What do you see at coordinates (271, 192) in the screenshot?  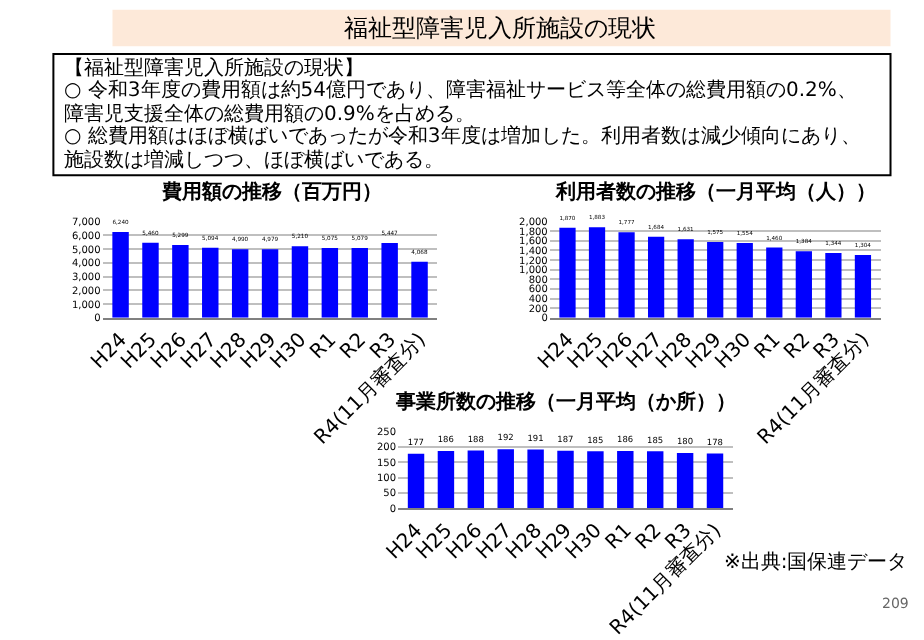 I see `chart-title: 費用額の推移（百万円）` at bounding box center [271, 192].